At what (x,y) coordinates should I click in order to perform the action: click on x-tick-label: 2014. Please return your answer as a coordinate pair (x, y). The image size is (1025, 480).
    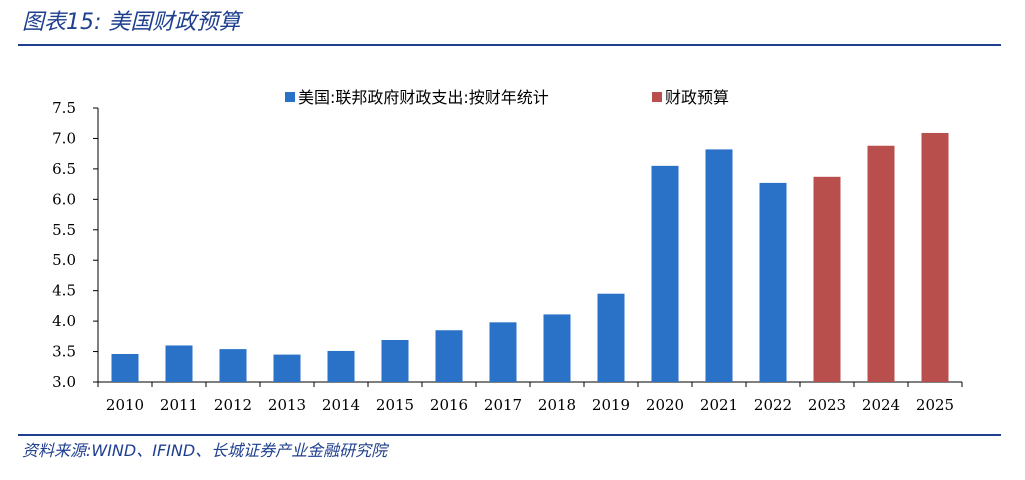
    Looking at the image, I should click on (341, 405).